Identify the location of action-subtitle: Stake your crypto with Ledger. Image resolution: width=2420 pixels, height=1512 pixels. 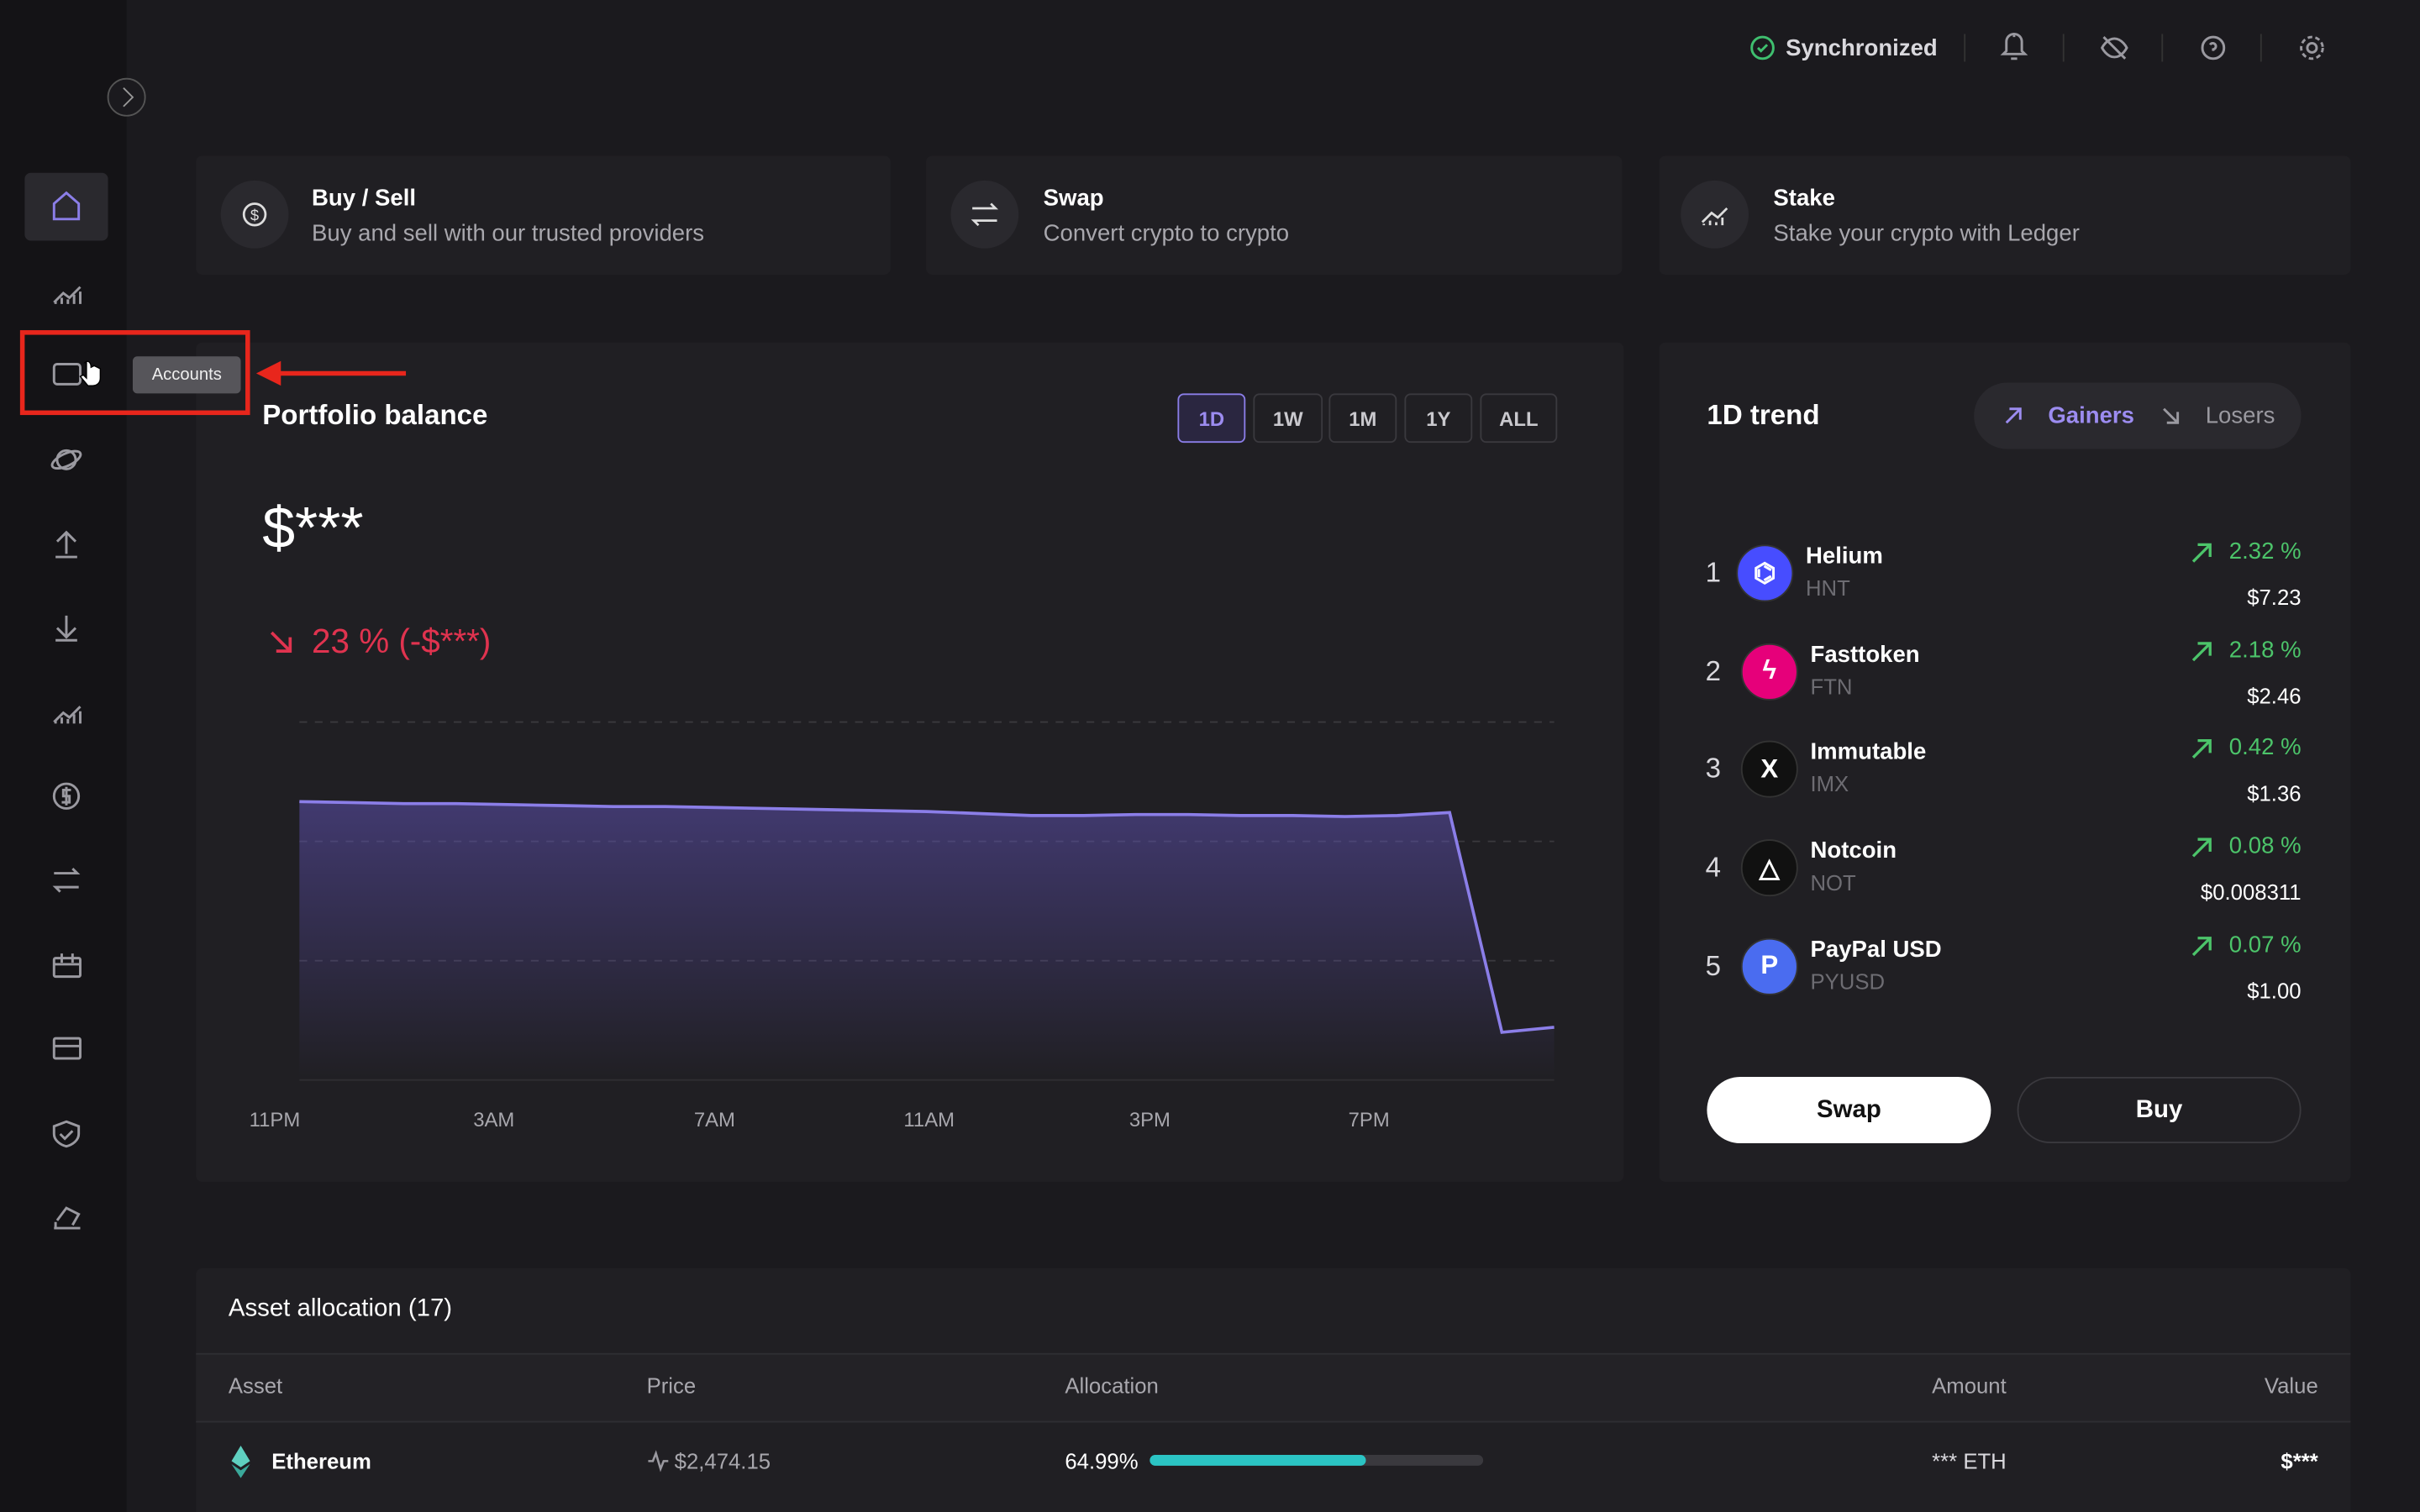
(1926, 233).